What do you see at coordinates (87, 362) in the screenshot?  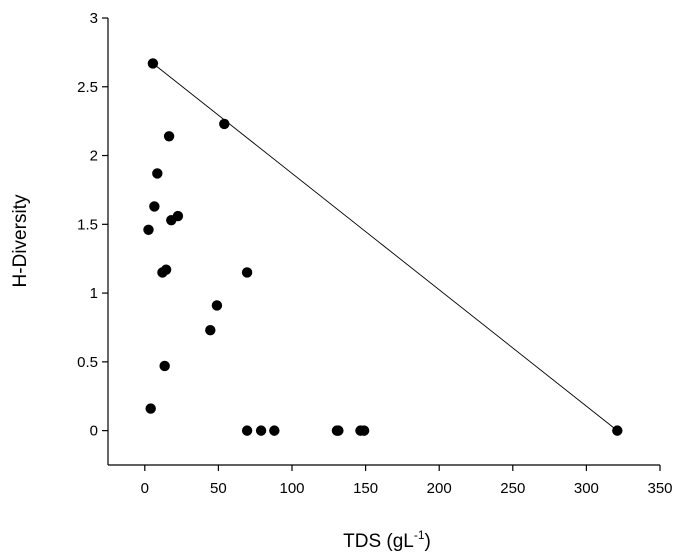 I see `y-tick-label: 0.5` at bounding box center [87, 362].